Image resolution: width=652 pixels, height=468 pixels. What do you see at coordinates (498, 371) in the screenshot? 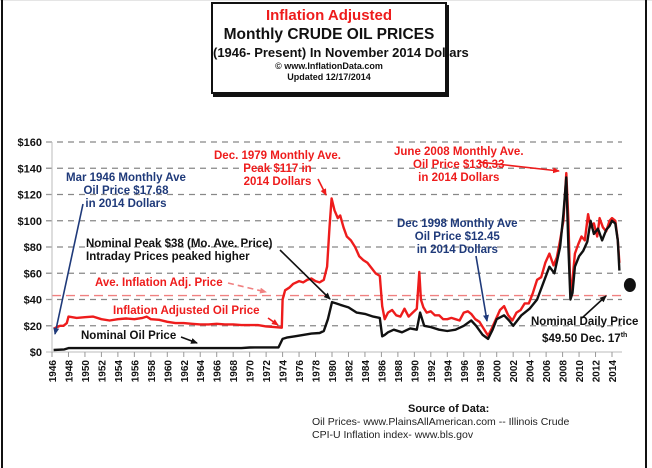
I see `x-tick-label: 2000` at bounding box center [498, 371].